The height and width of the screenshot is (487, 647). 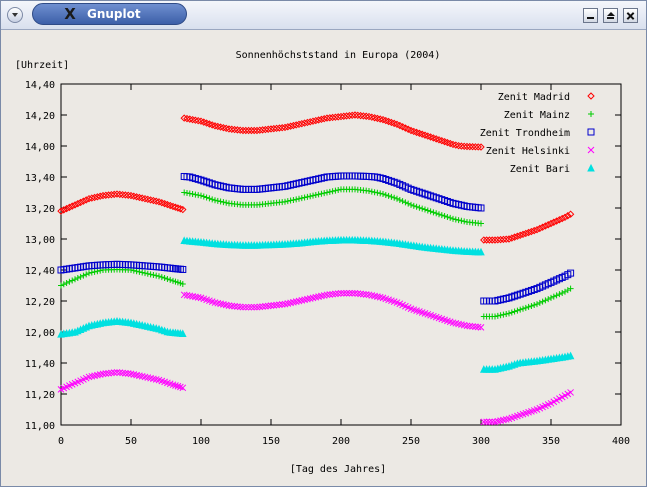 I want to click on chevron-down-icon, so click(x=15, y=15).